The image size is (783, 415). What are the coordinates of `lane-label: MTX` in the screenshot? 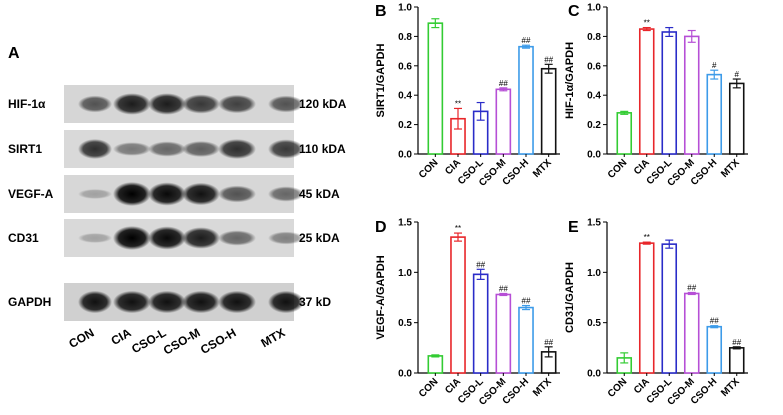 It's located at (273, 337).